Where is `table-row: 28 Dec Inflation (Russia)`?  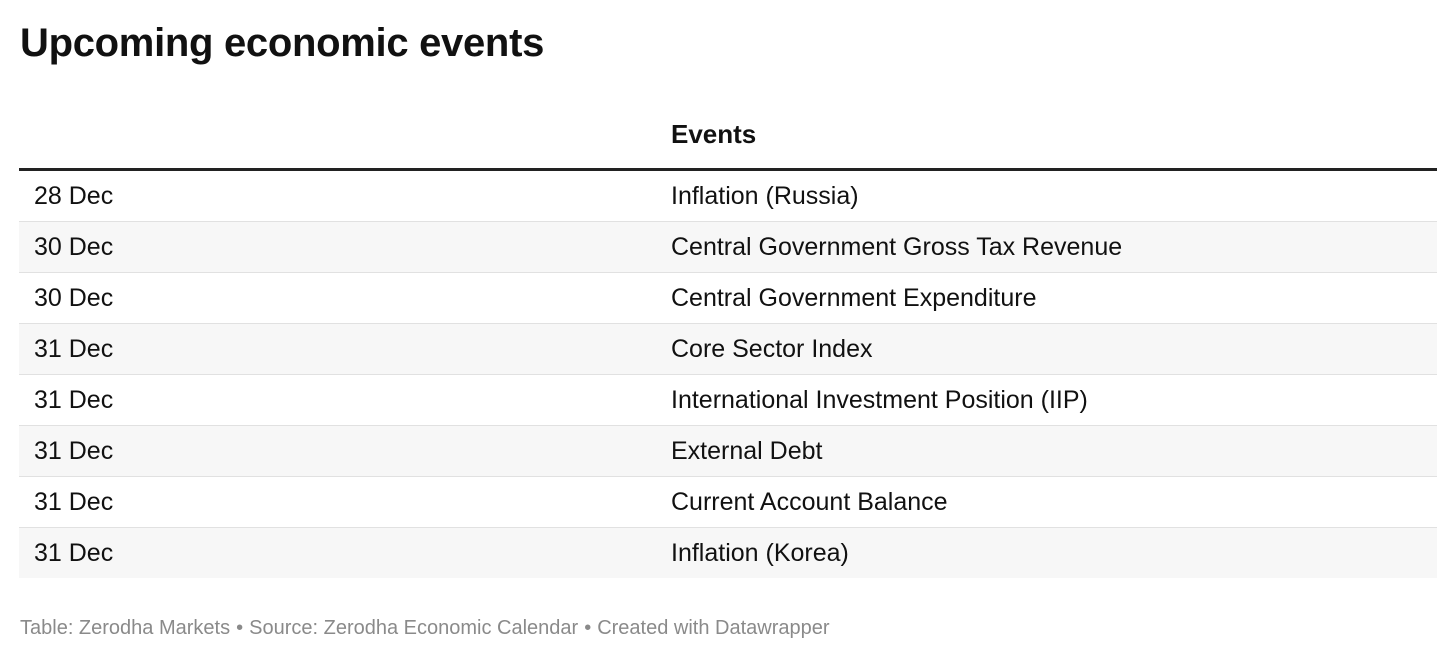 table-row: 28 Dec Inflation (Russia) is located at coordinates (728, 195).